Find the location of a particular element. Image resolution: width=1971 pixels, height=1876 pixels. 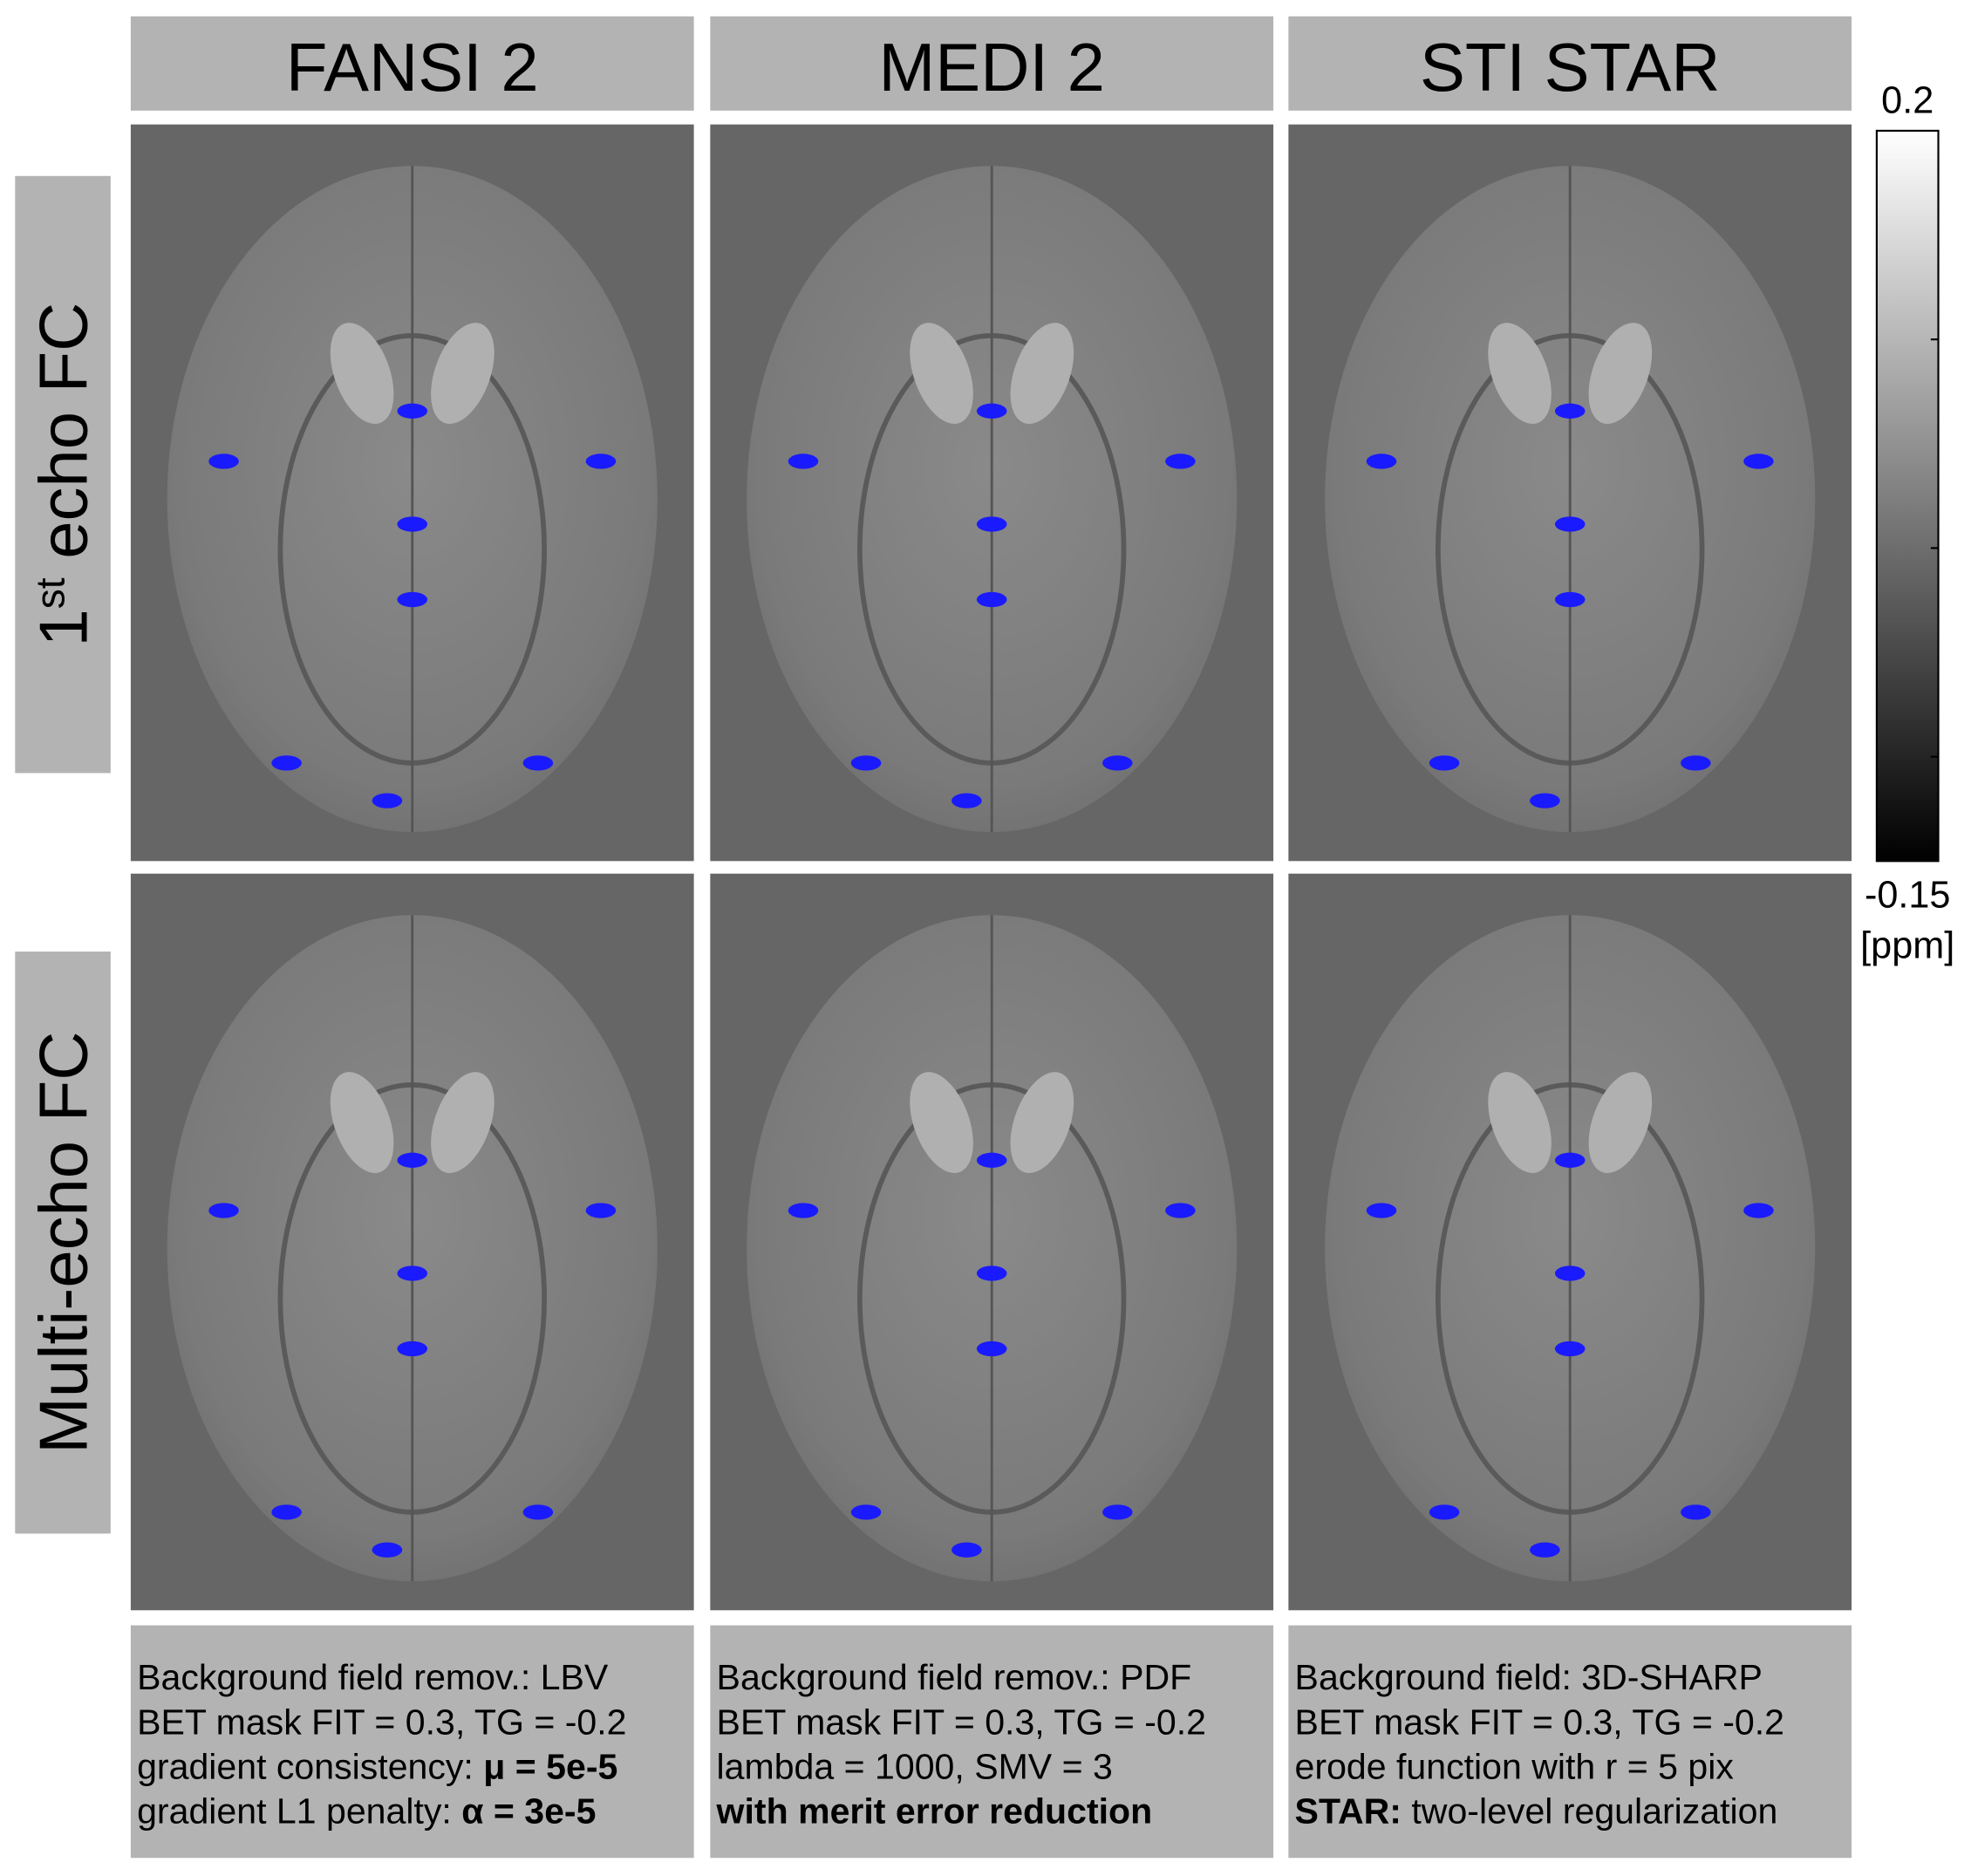

row-label: 1st echo FC is located at coordinates (63, 475).